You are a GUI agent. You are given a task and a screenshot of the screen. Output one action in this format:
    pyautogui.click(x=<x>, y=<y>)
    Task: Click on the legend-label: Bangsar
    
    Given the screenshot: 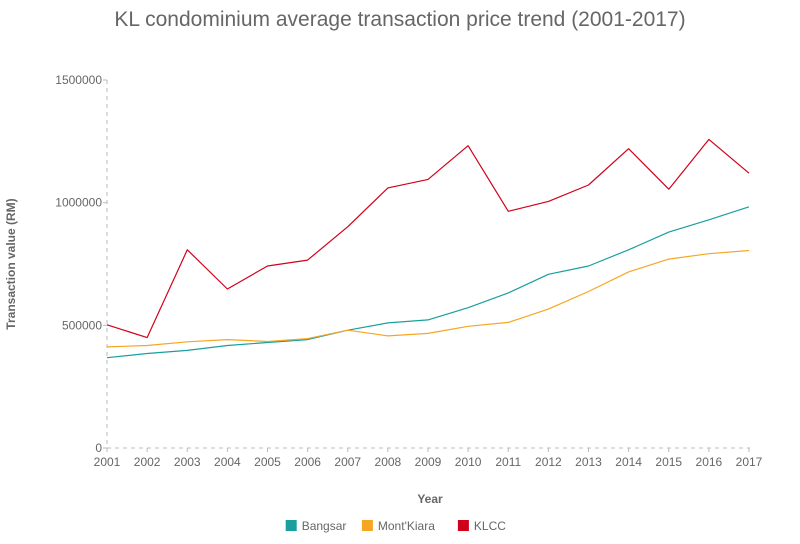 What is the action you would take?
    pyautogui.click(x=324, y=526)
    